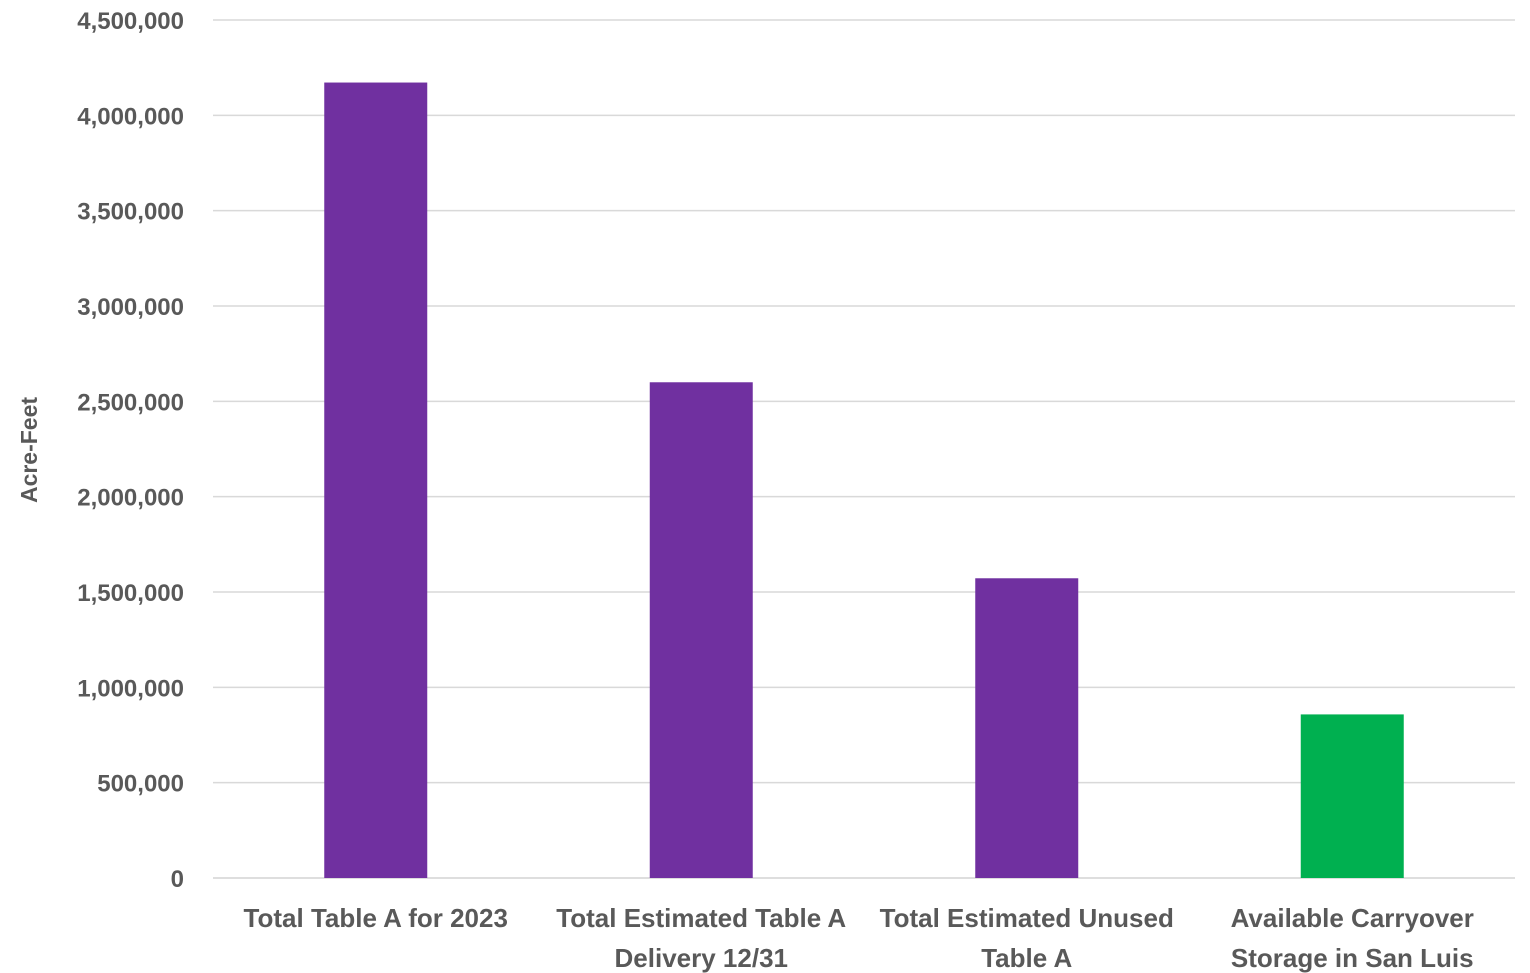  Describe the element at coordinates (130, 688) in the screenshot. I see `y-tick-label: 1,000,000` at that location.